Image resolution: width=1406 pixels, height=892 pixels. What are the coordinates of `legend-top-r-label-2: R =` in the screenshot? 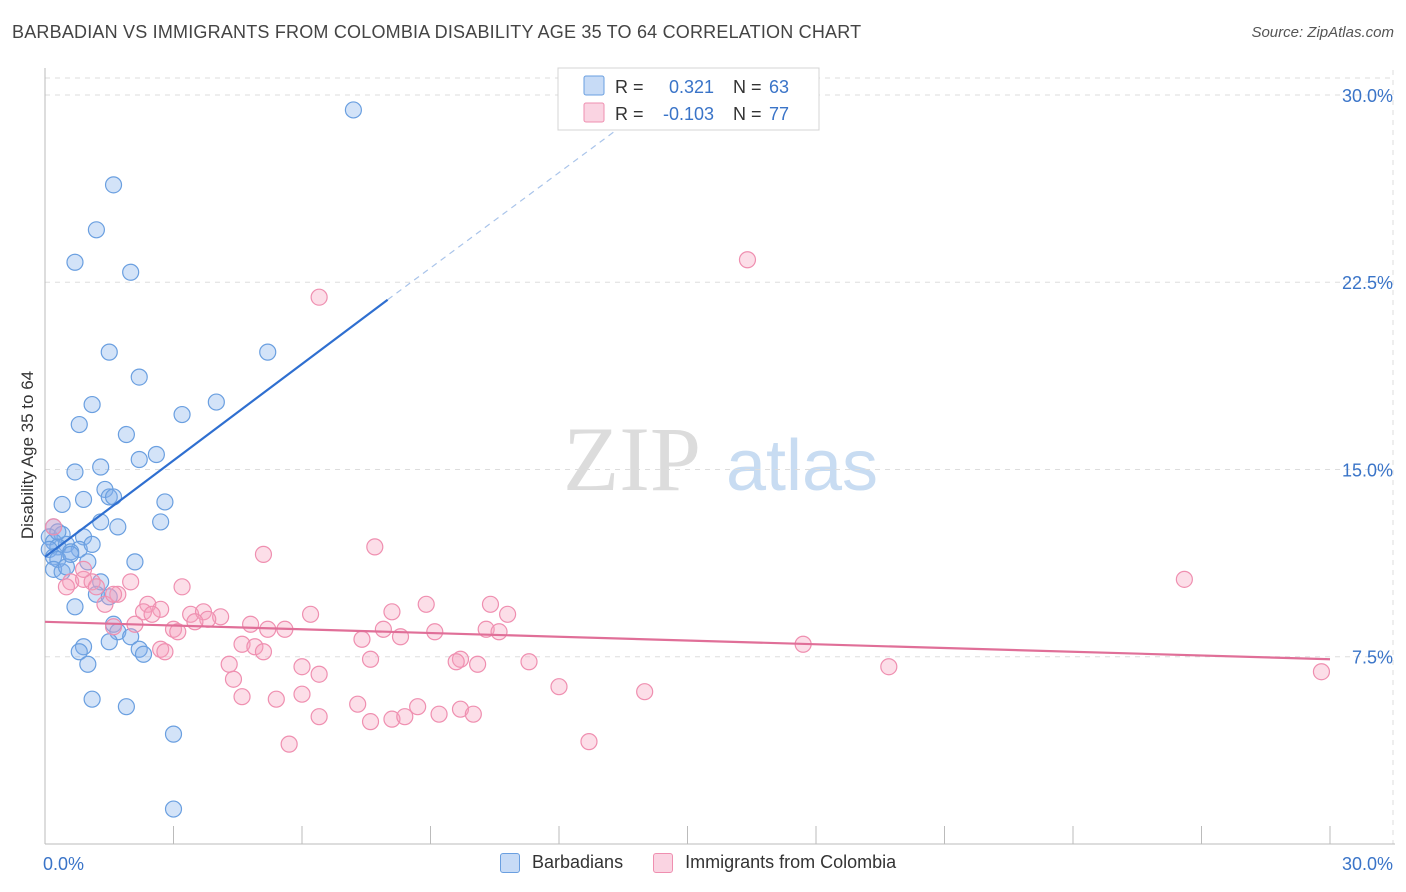 It's located at (629, 114).